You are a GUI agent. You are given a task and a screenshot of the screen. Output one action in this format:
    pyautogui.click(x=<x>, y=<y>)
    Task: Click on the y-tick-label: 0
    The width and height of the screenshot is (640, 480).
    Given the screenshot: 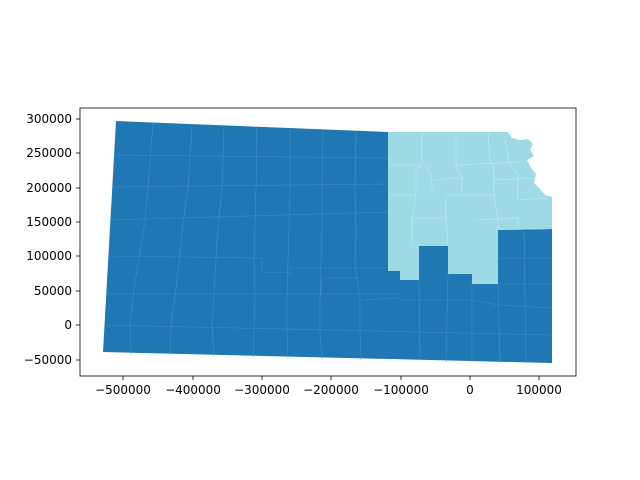 What is the action you would take?
    pyautogui.click(x=68, y=325)
    